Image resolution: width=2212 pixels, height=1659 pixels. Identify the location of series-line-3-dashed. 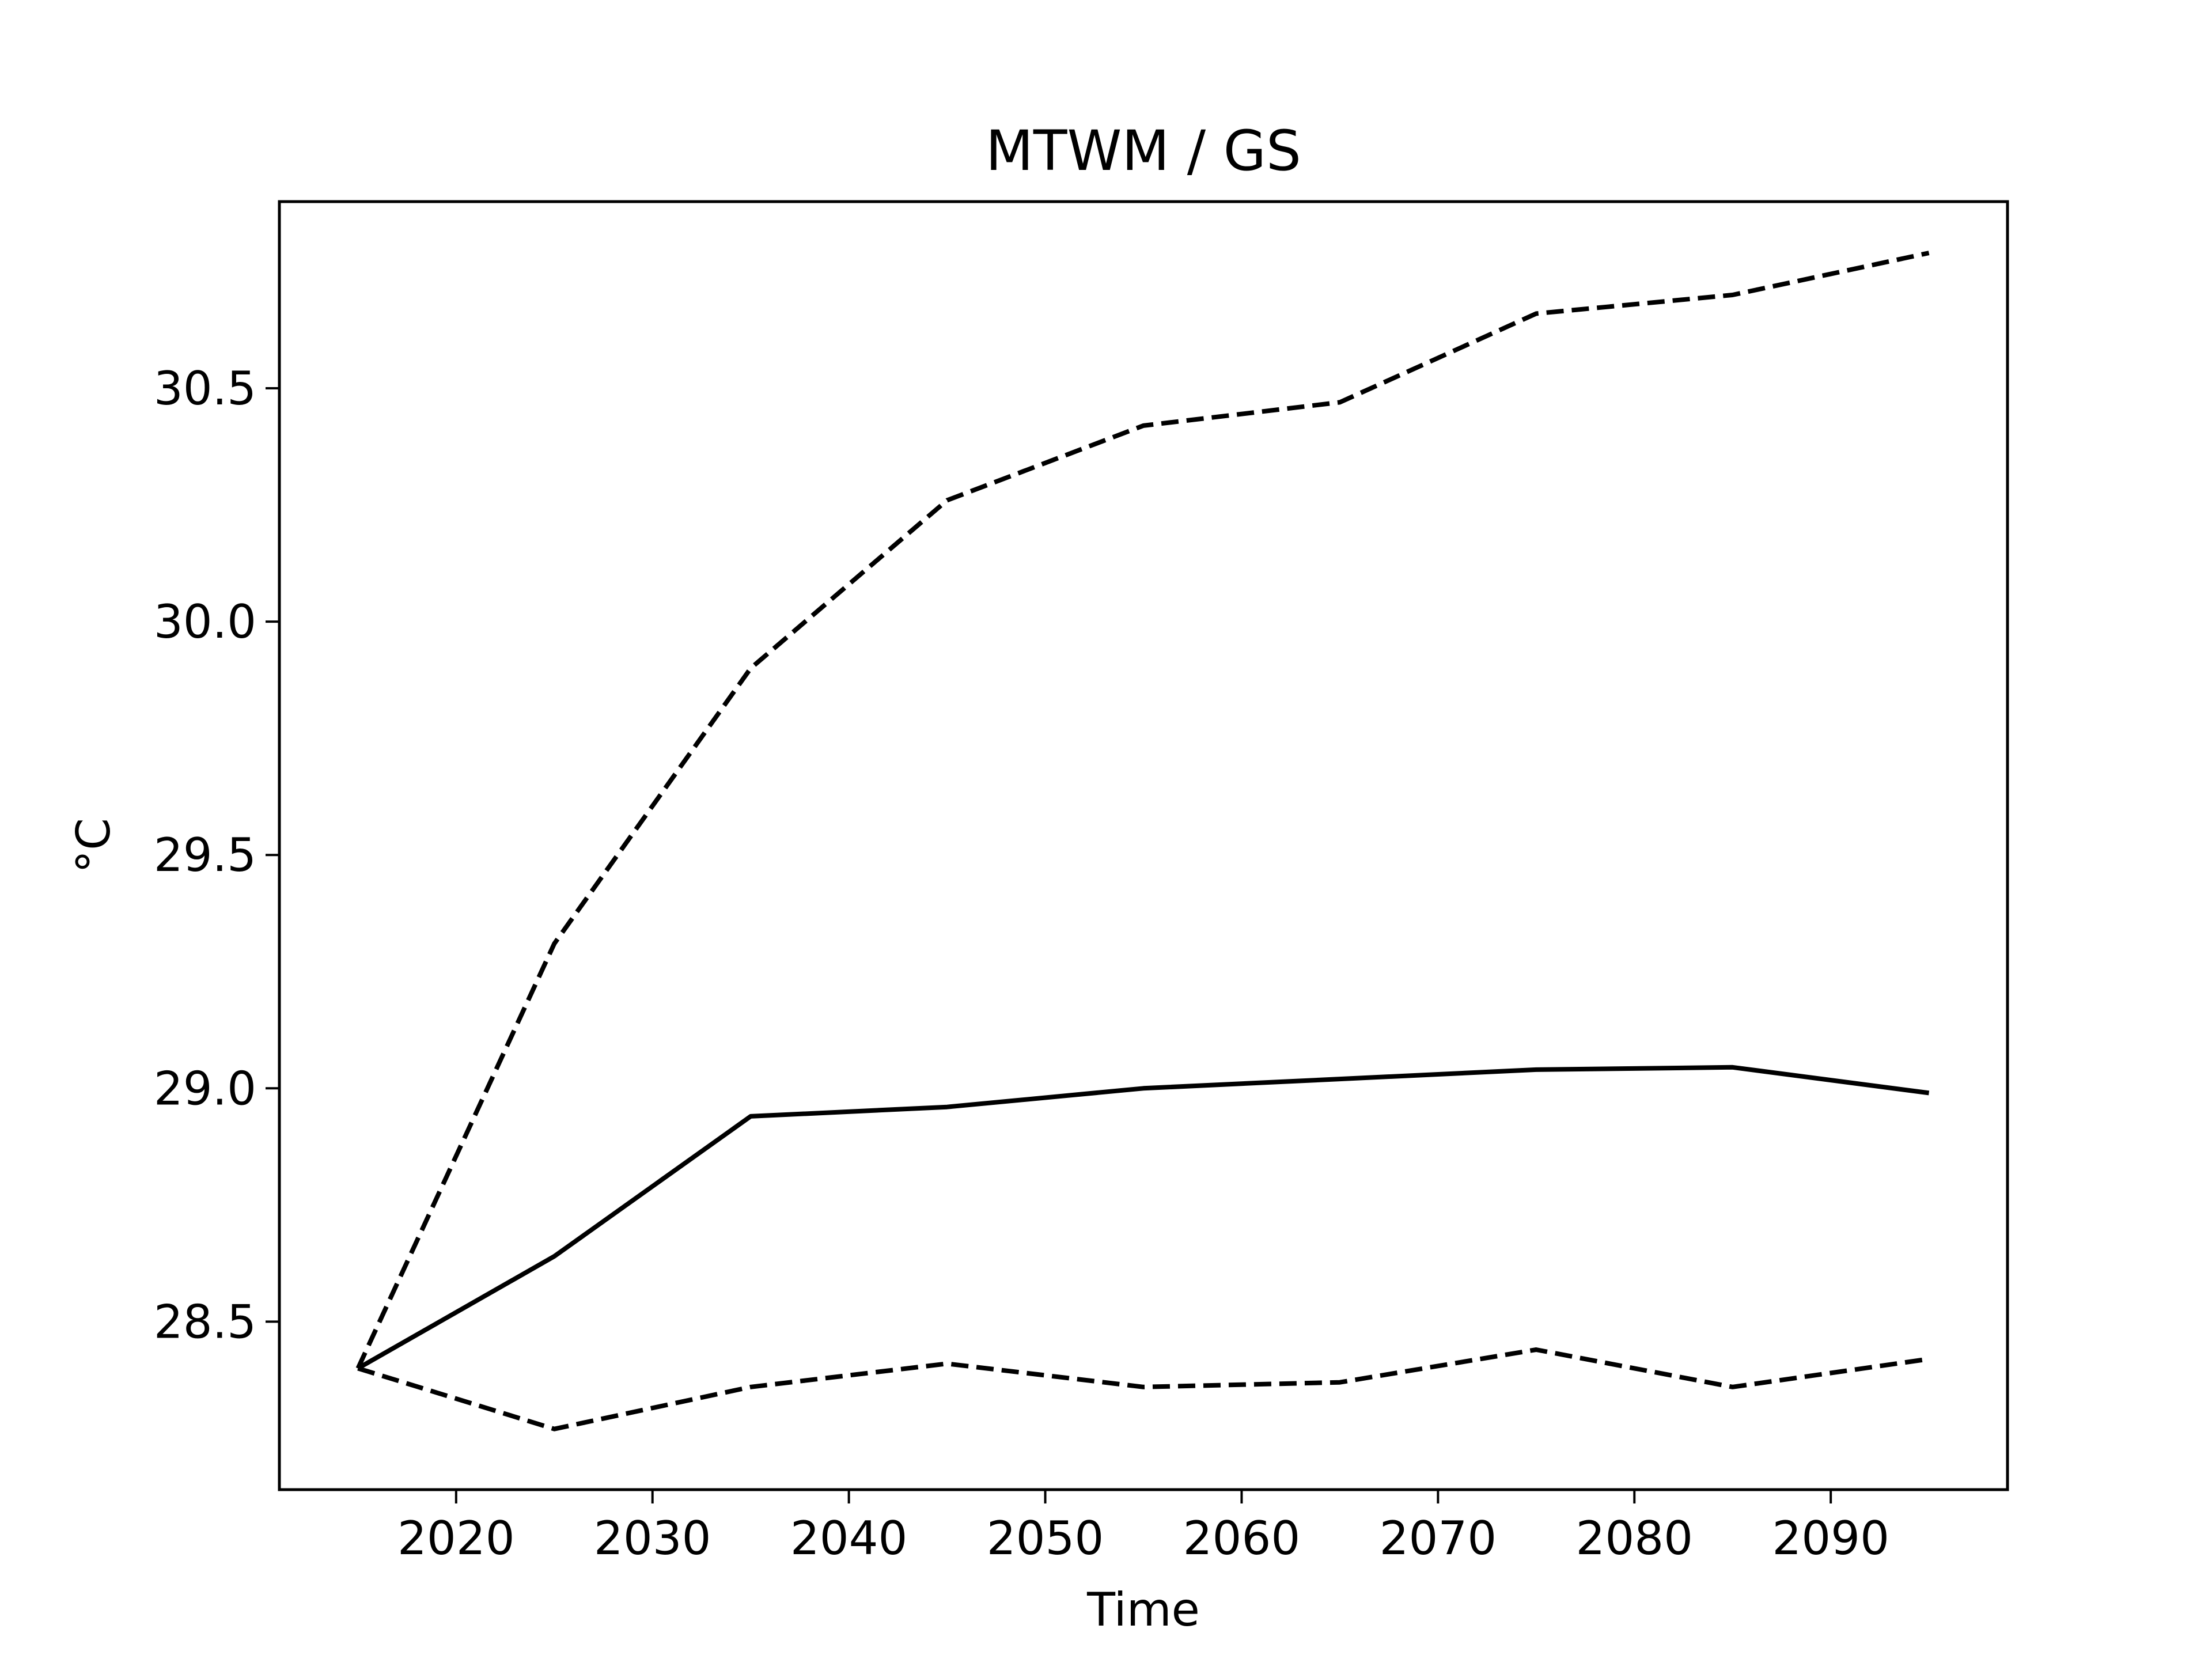
(1143, 1389).